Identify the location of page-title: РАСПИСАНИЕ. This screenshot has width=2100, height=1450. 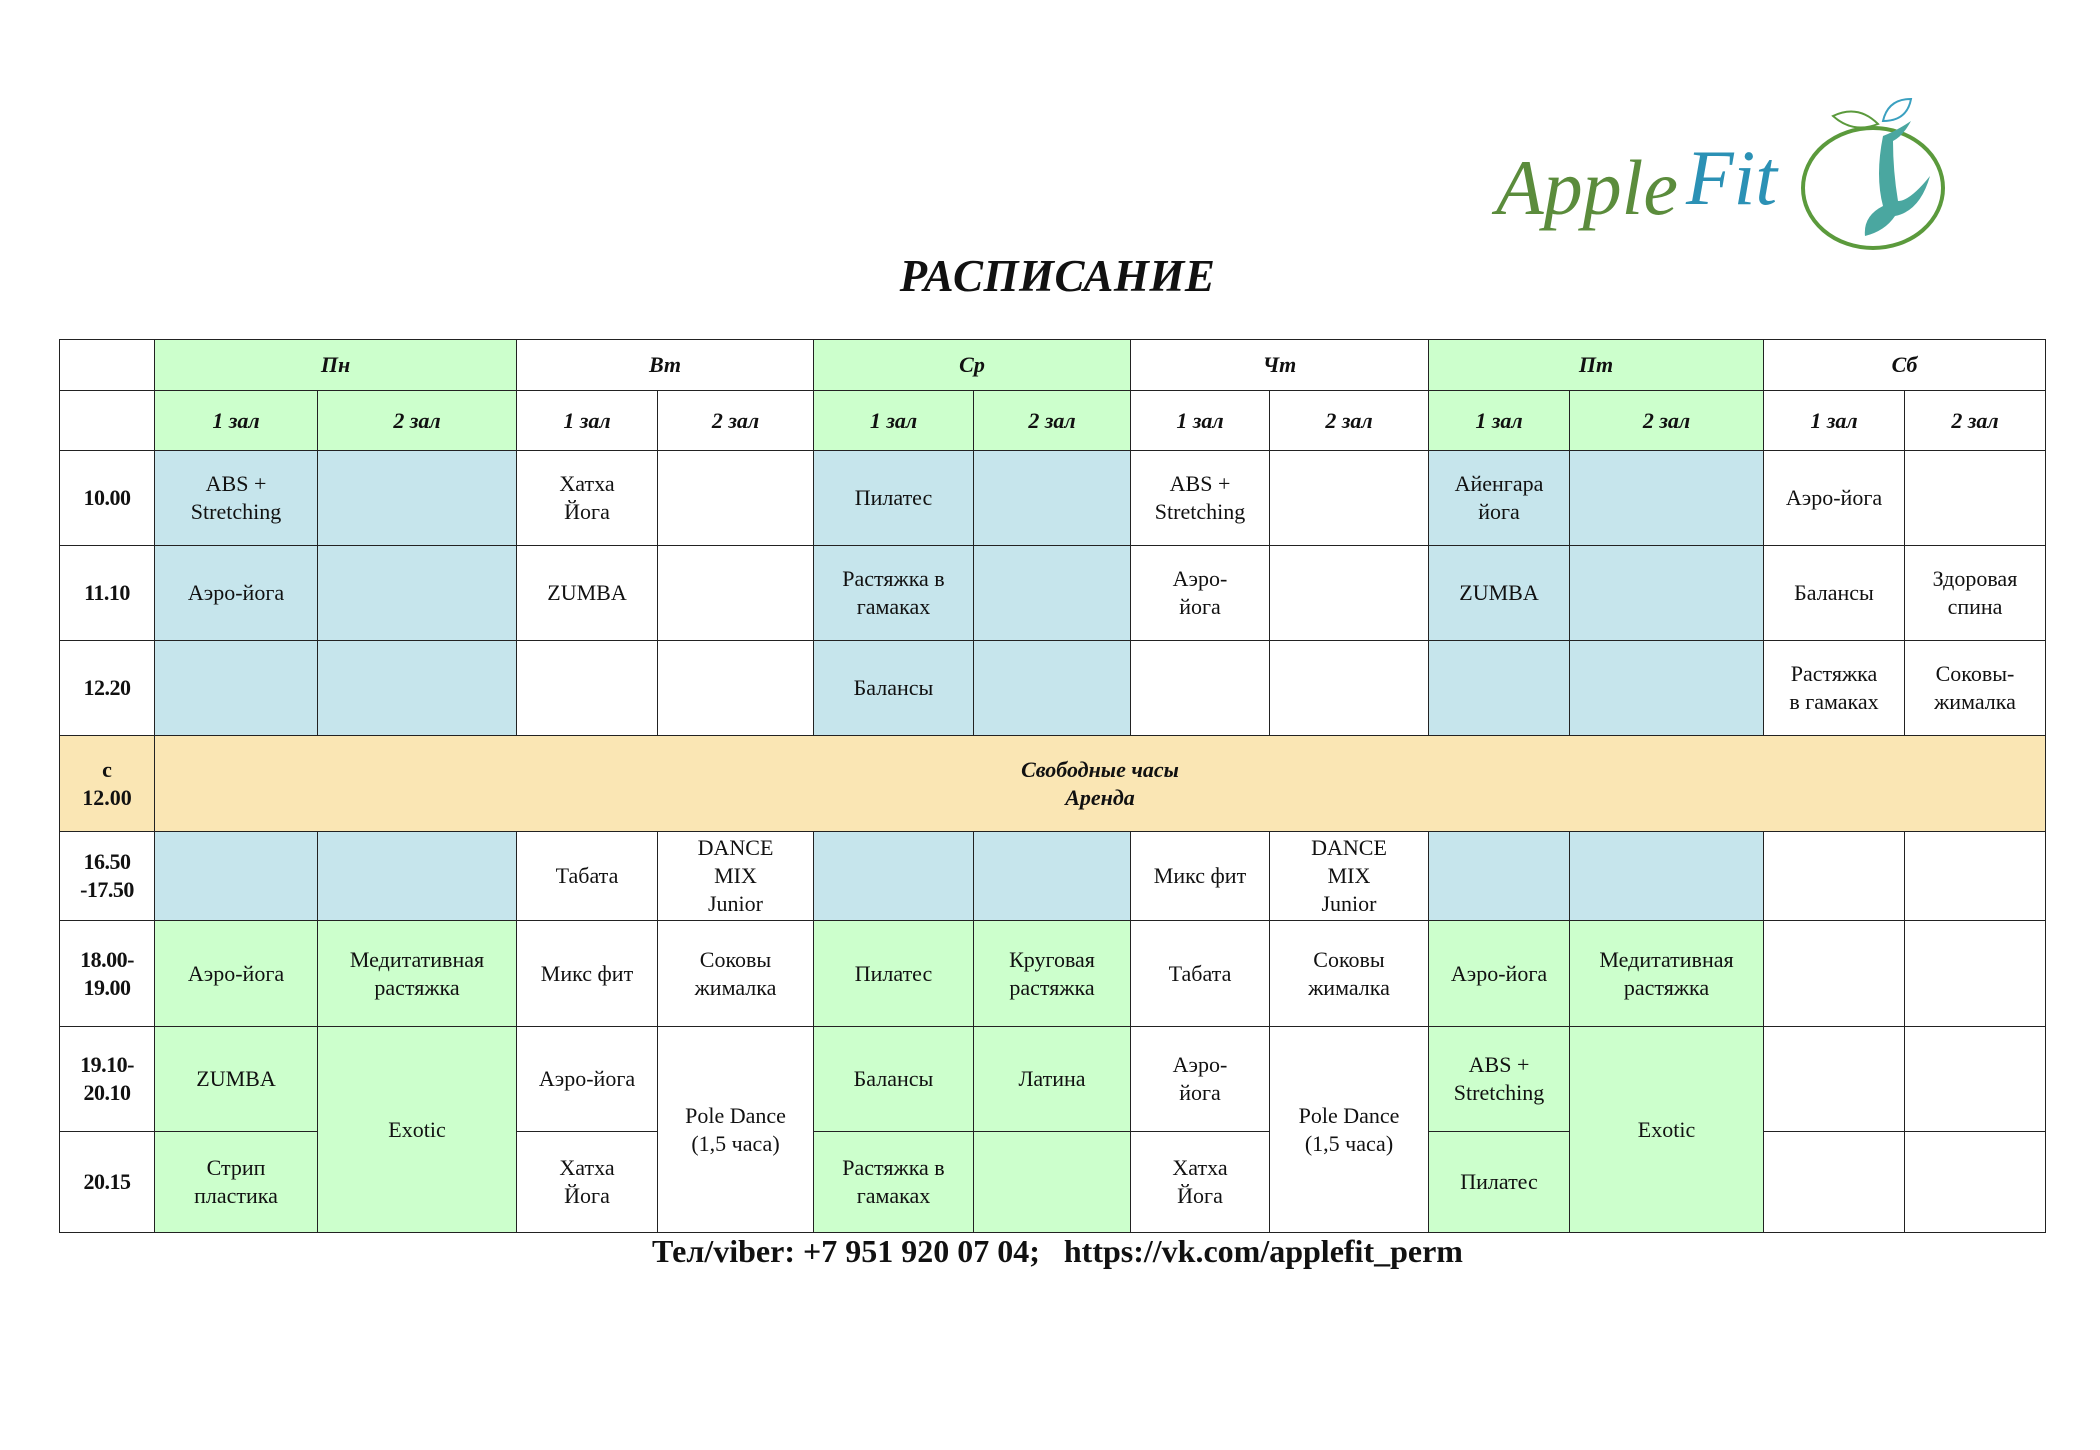
(1057, 276).